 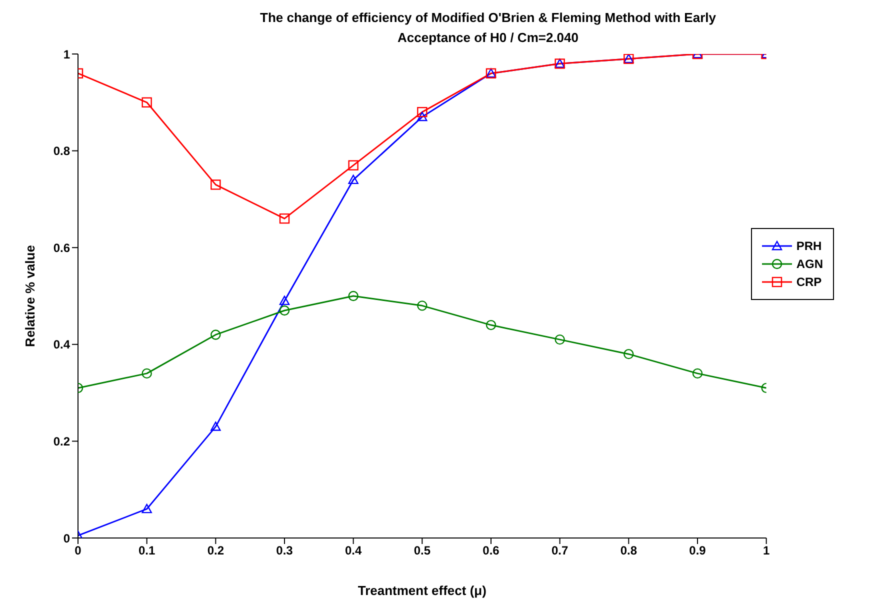 What do you see at coordinates (78, 551) in the screenshot?
I see `x-tick-label: 0` at bounding box center [78, 551].